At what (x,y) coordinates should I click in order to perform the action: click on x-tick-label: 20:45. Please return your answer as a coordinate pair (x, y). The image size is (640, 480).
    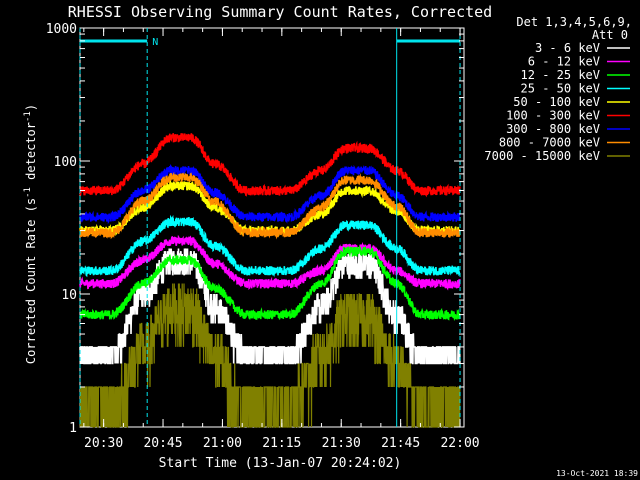
    Looking at the image, I should click on (162, 443).